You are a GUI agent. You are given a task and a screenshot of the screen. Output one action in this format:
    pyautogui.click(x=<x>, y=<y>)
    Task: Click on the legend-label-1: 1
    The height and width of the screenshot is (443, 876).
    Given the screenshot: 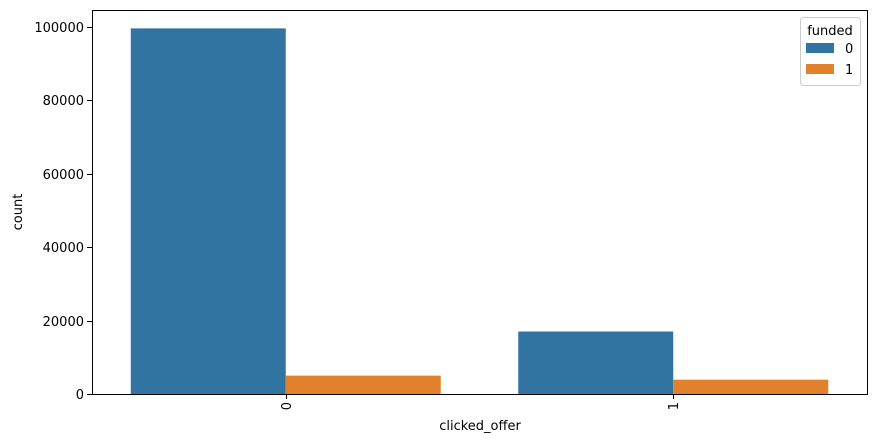 What is the action you would take?
    pyautogui.click(x=849, y=70)
    